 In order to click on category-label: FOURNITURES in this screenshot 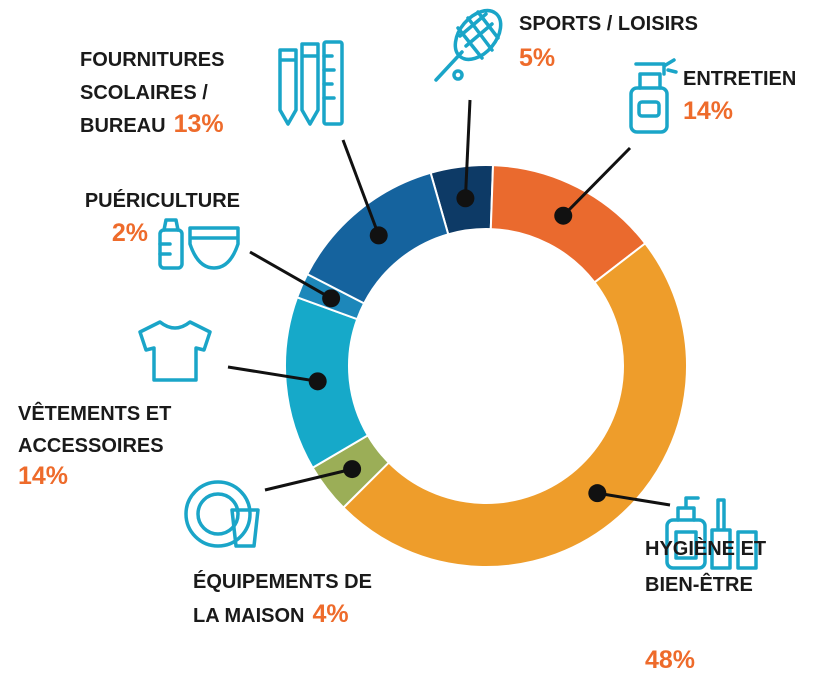, I will do `click(152, 60)`.